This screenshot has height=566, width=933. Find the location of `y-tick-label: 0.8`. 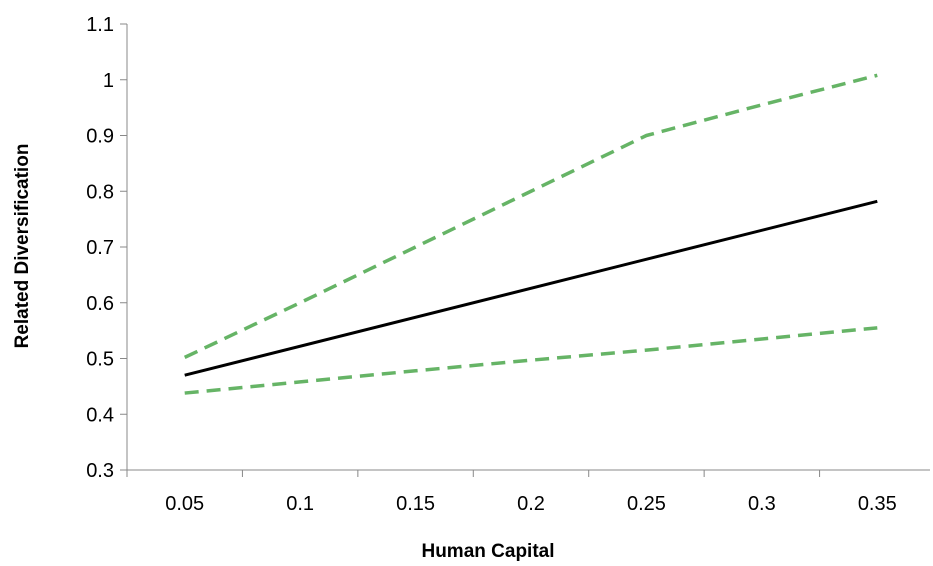

y-tick-label: 0.8 is located at coordinates (100, 192).